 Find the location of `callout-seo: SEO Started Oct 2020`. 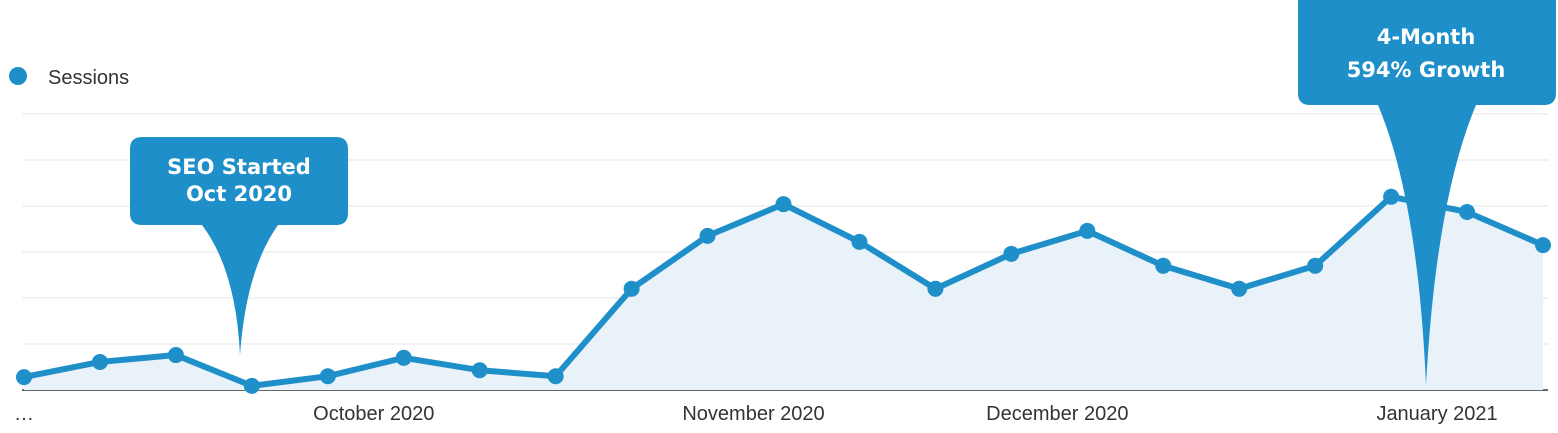

callout-seo: SEO Started Oct 2020 is located at coordinates (239, 246).